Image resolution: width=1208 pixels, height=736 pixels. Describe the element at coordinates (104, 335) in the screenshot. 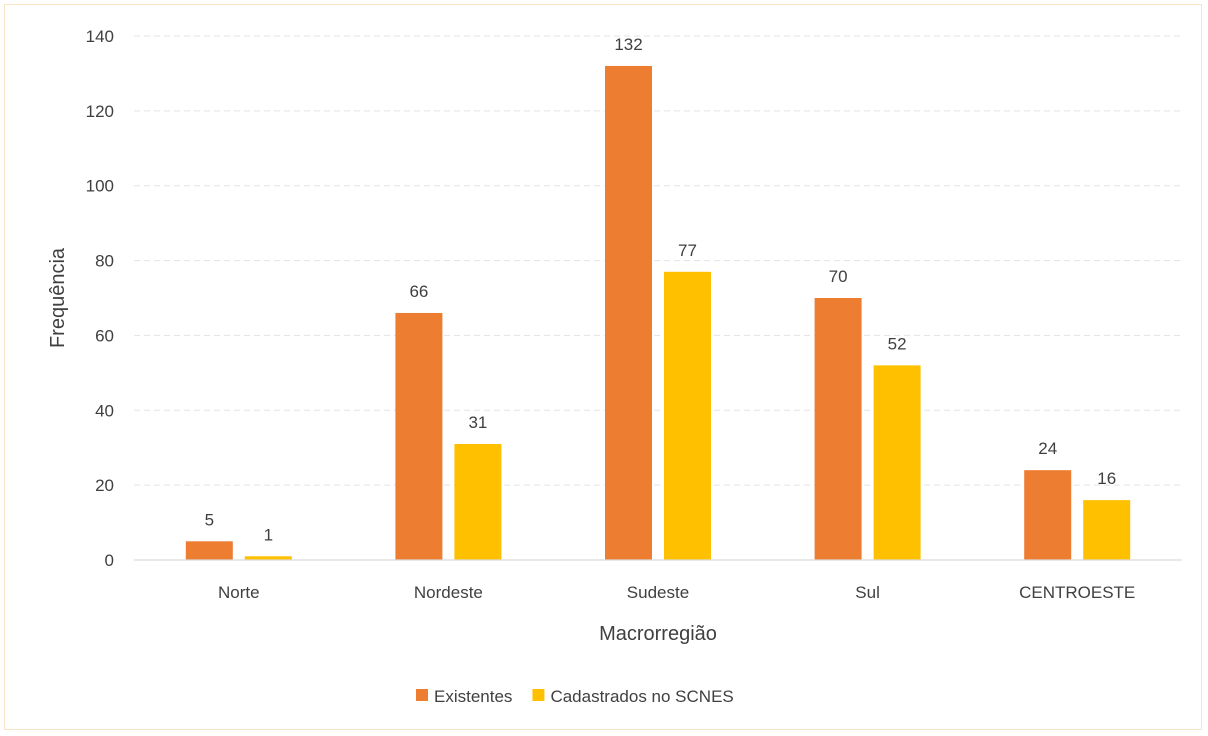

I see `y-tick-label: 60` at that location.